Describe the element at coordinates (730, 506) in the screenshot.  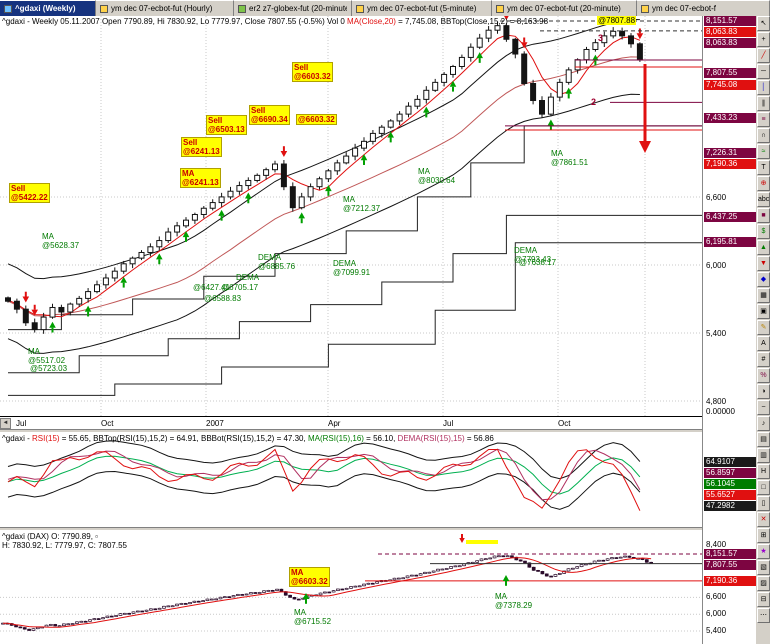
I see `rsi-value-label: 47.2982` at that location.